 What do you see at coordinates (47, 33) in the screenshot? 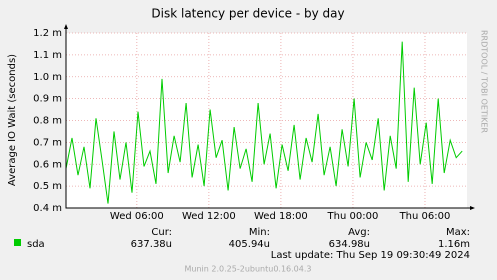
I see `y-tick-label: 1.2 m` at bounding box center [47, 33].